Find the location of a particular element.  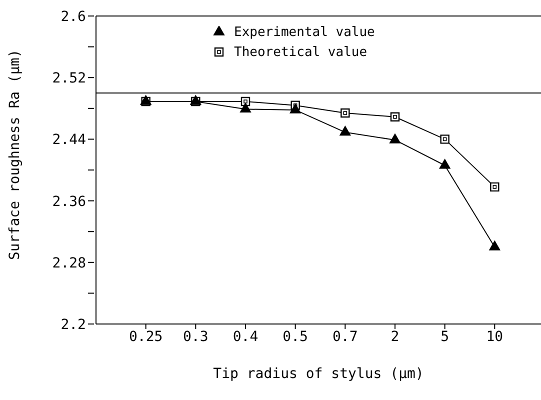

x-axis-title: Tip radius of stylus (µm) is located at coordinates (318, 374).